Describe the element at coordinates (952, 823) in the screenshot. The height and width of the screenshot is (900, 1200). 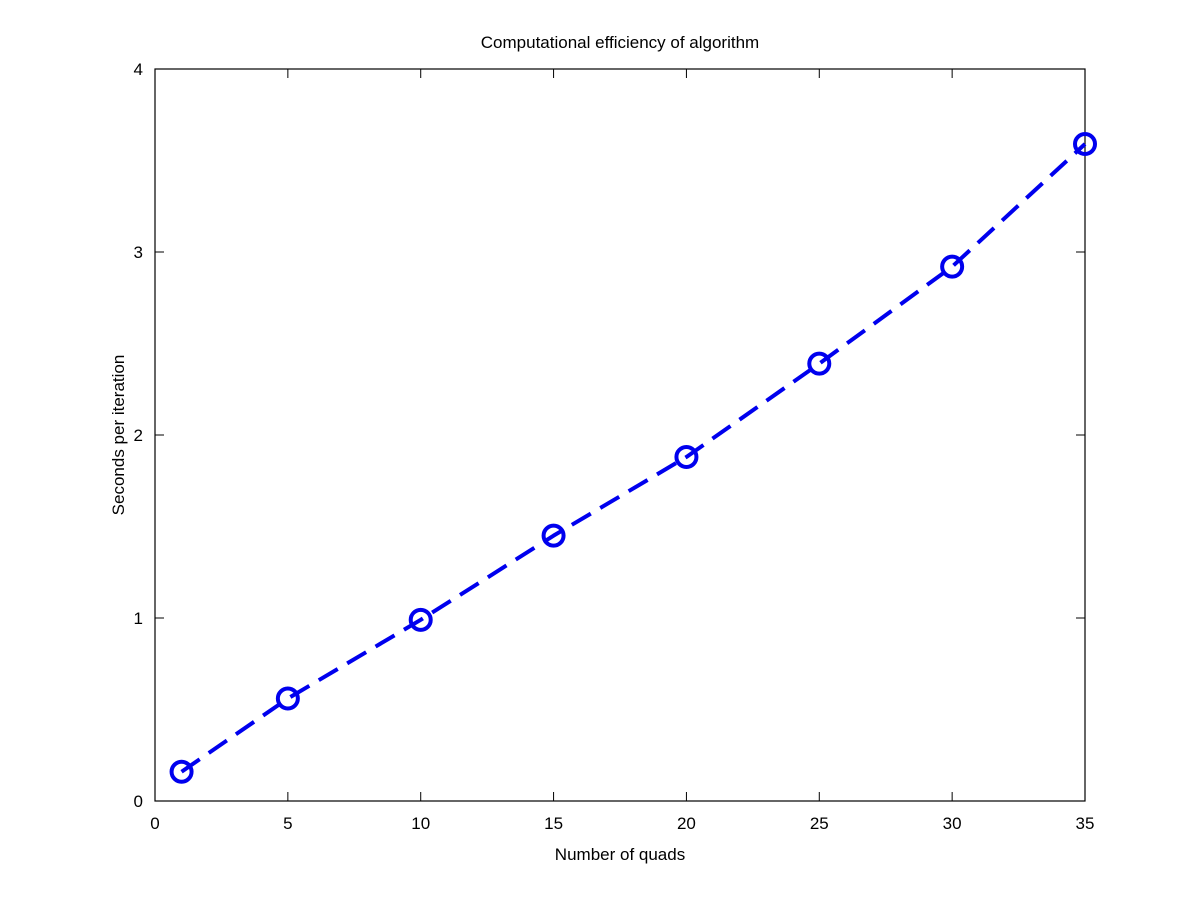
I see `x-tick-label: 30` at that location.